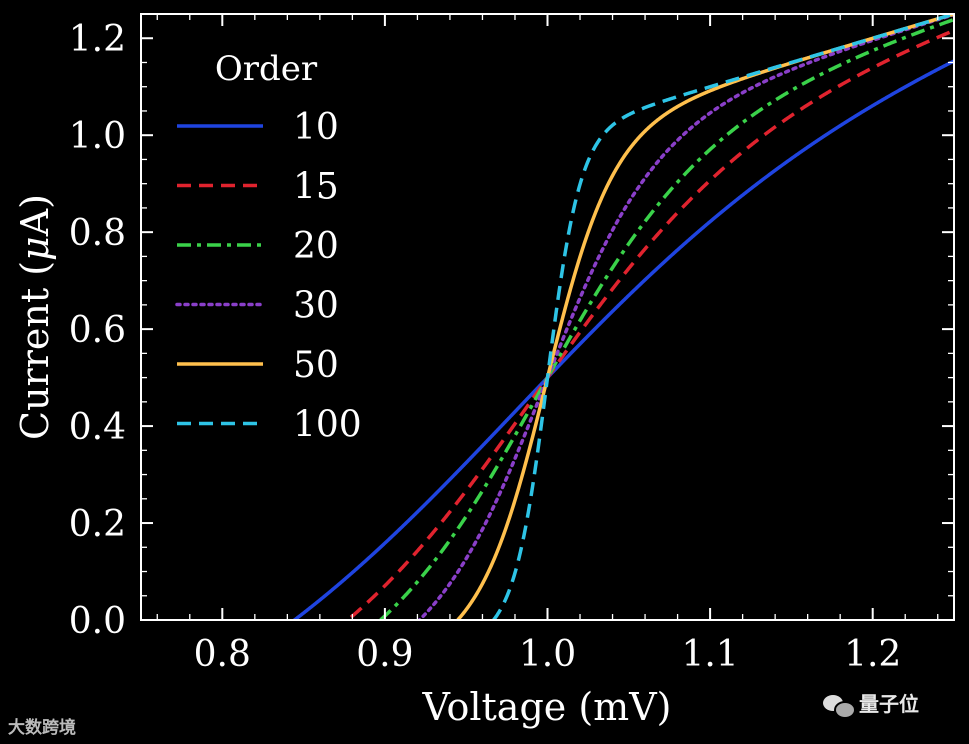 This screenshot has height=744, width=969. What do you see at coordinates (316, 306) in the screenshot?
I see `legend-label-30: 30` at bounding box center [316, 306].